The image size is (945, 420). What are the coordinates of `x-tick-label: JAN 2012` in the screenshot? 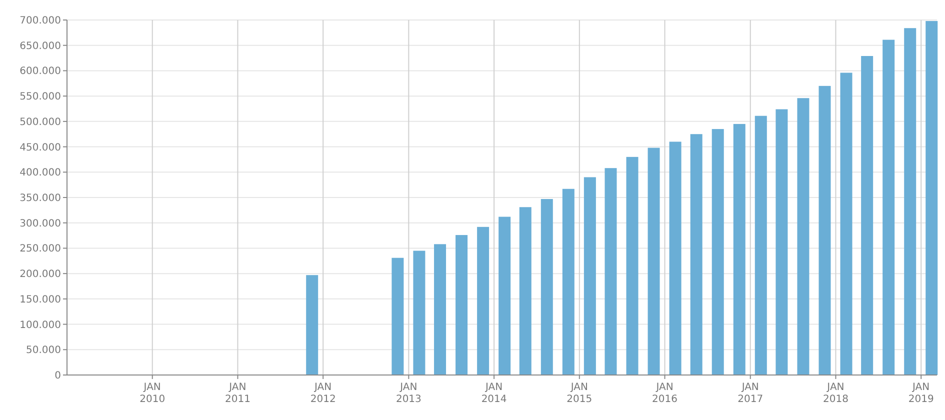 It's located at (323, 393).